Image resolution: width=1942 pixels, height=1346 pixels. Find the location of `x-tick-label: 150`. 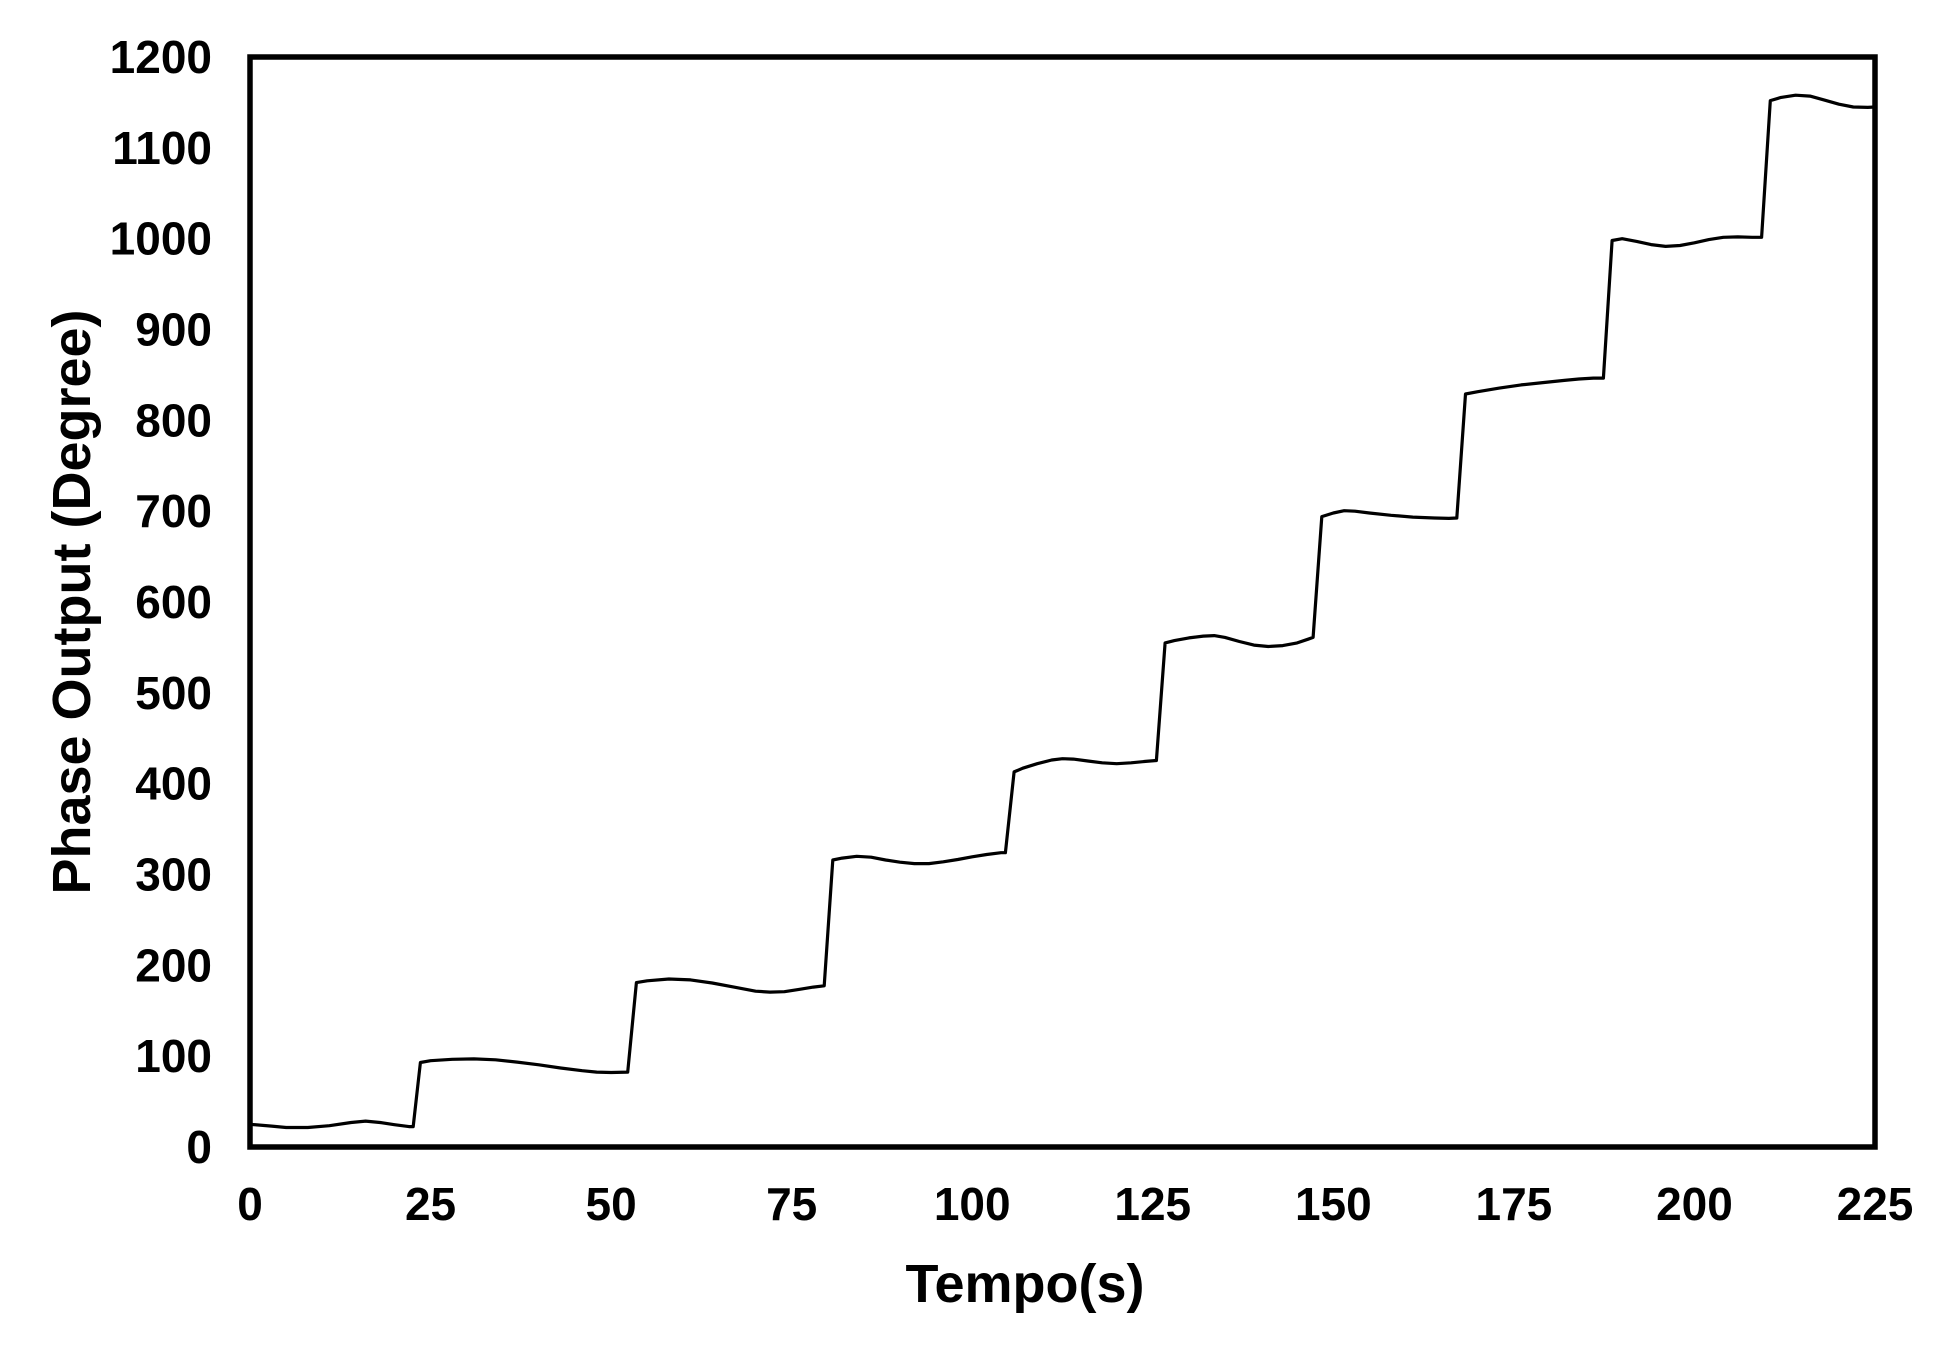

x-tick-label: 150 is located at coordinates (1333, 1204).